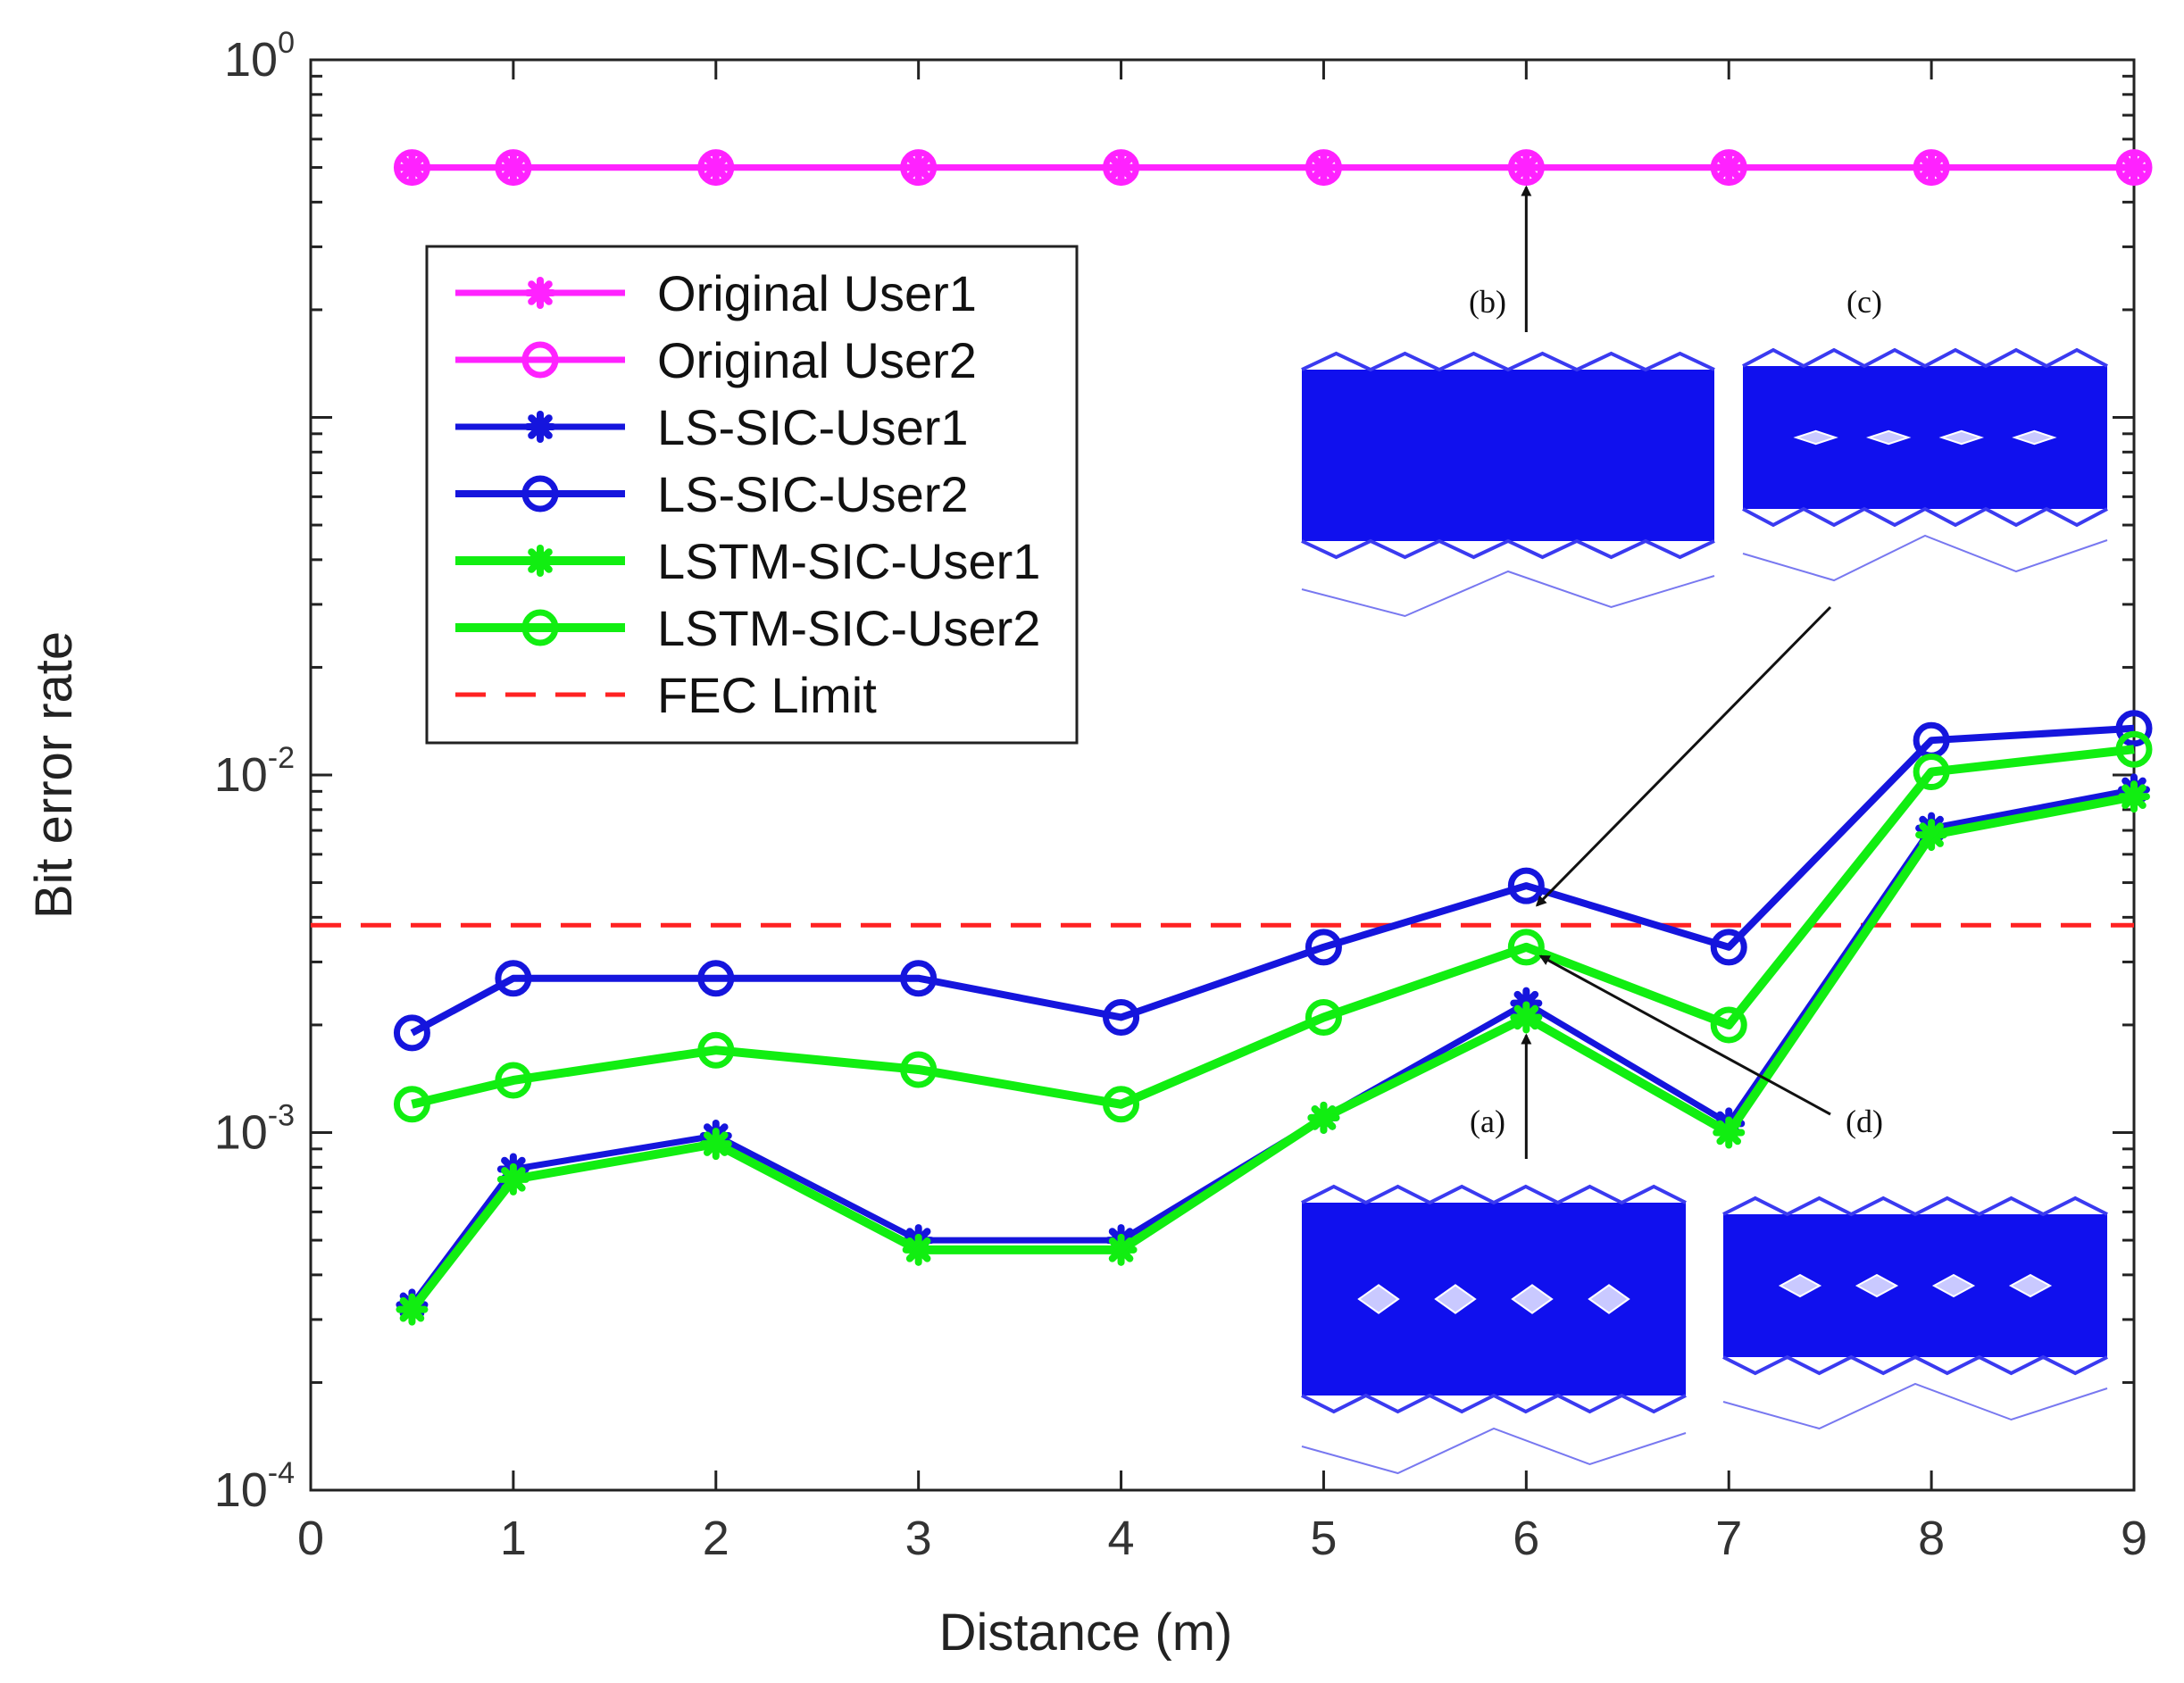 Image resolution: width=2184 pixels, height=1683 pixels. Describe the element at coordinates (1728, 1538) in the screenshot. I see `x-tick-label: 7` at that location.